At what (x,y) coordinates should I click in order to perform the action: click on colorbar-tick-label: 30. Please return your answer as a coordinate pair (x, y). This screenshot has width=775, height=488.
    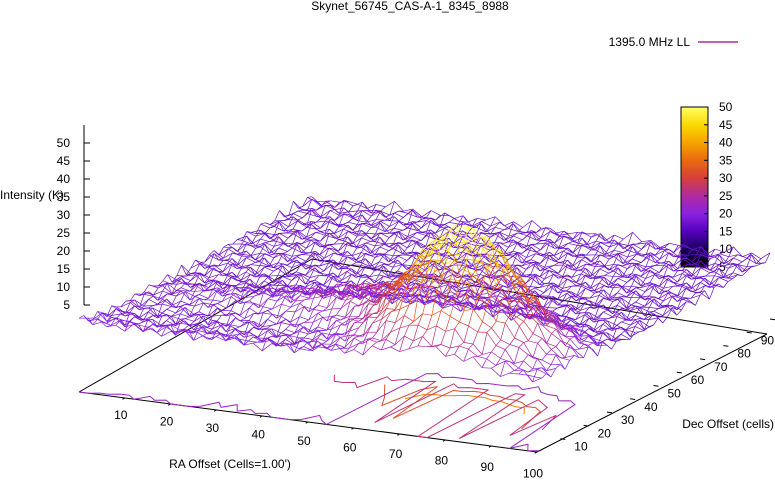
    Looking at the image, I should click on (726, 178).